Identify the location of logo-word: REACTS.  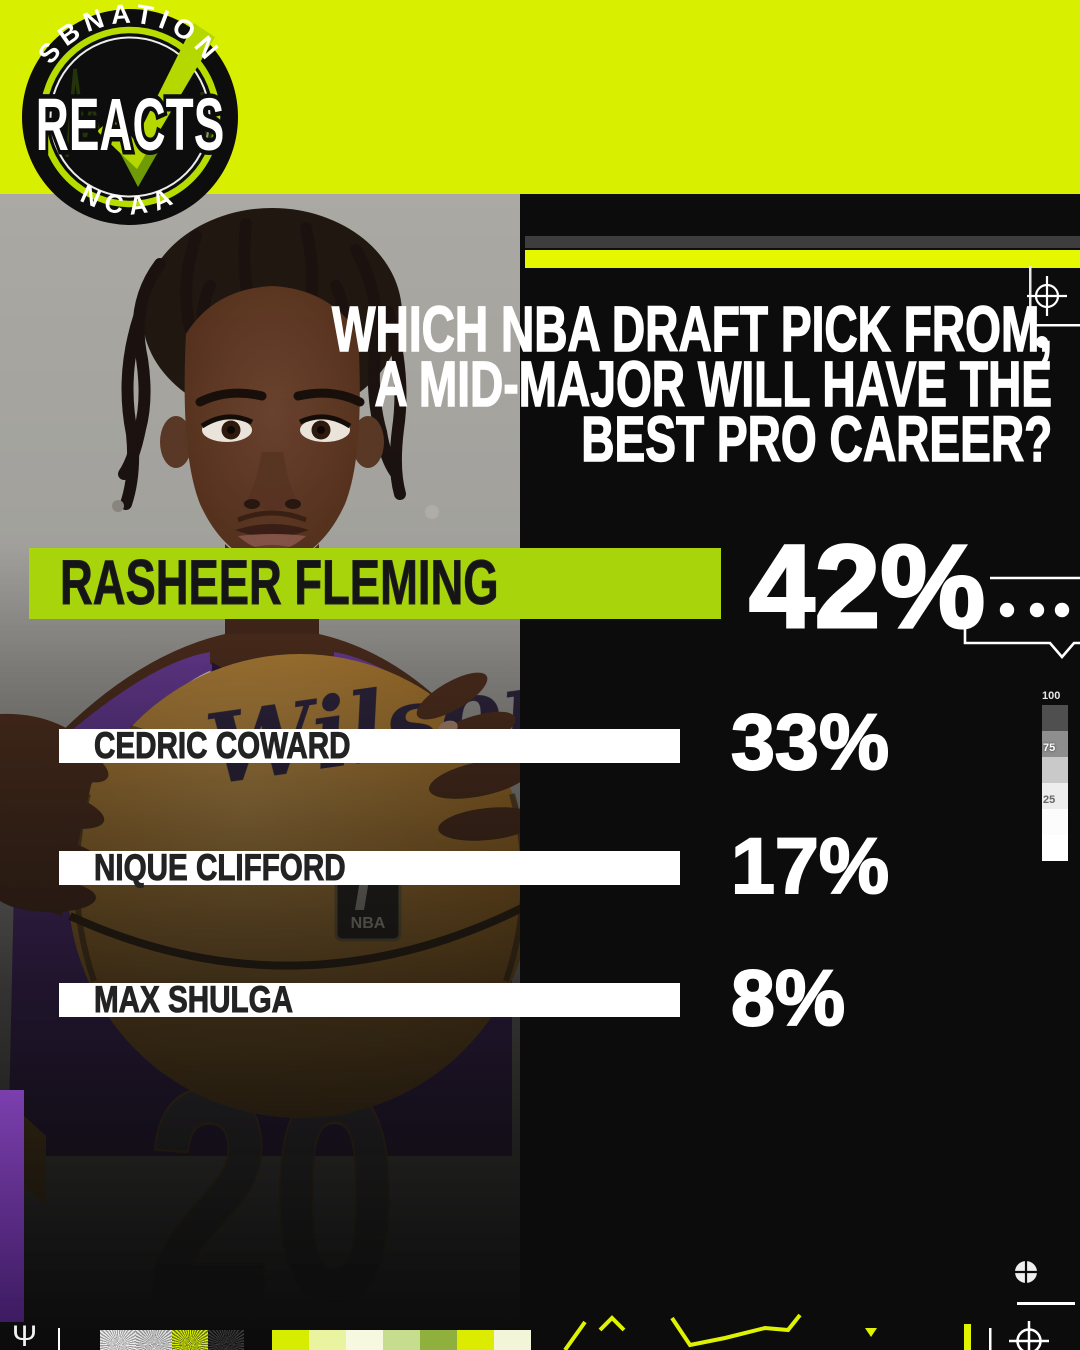
(130, 125).